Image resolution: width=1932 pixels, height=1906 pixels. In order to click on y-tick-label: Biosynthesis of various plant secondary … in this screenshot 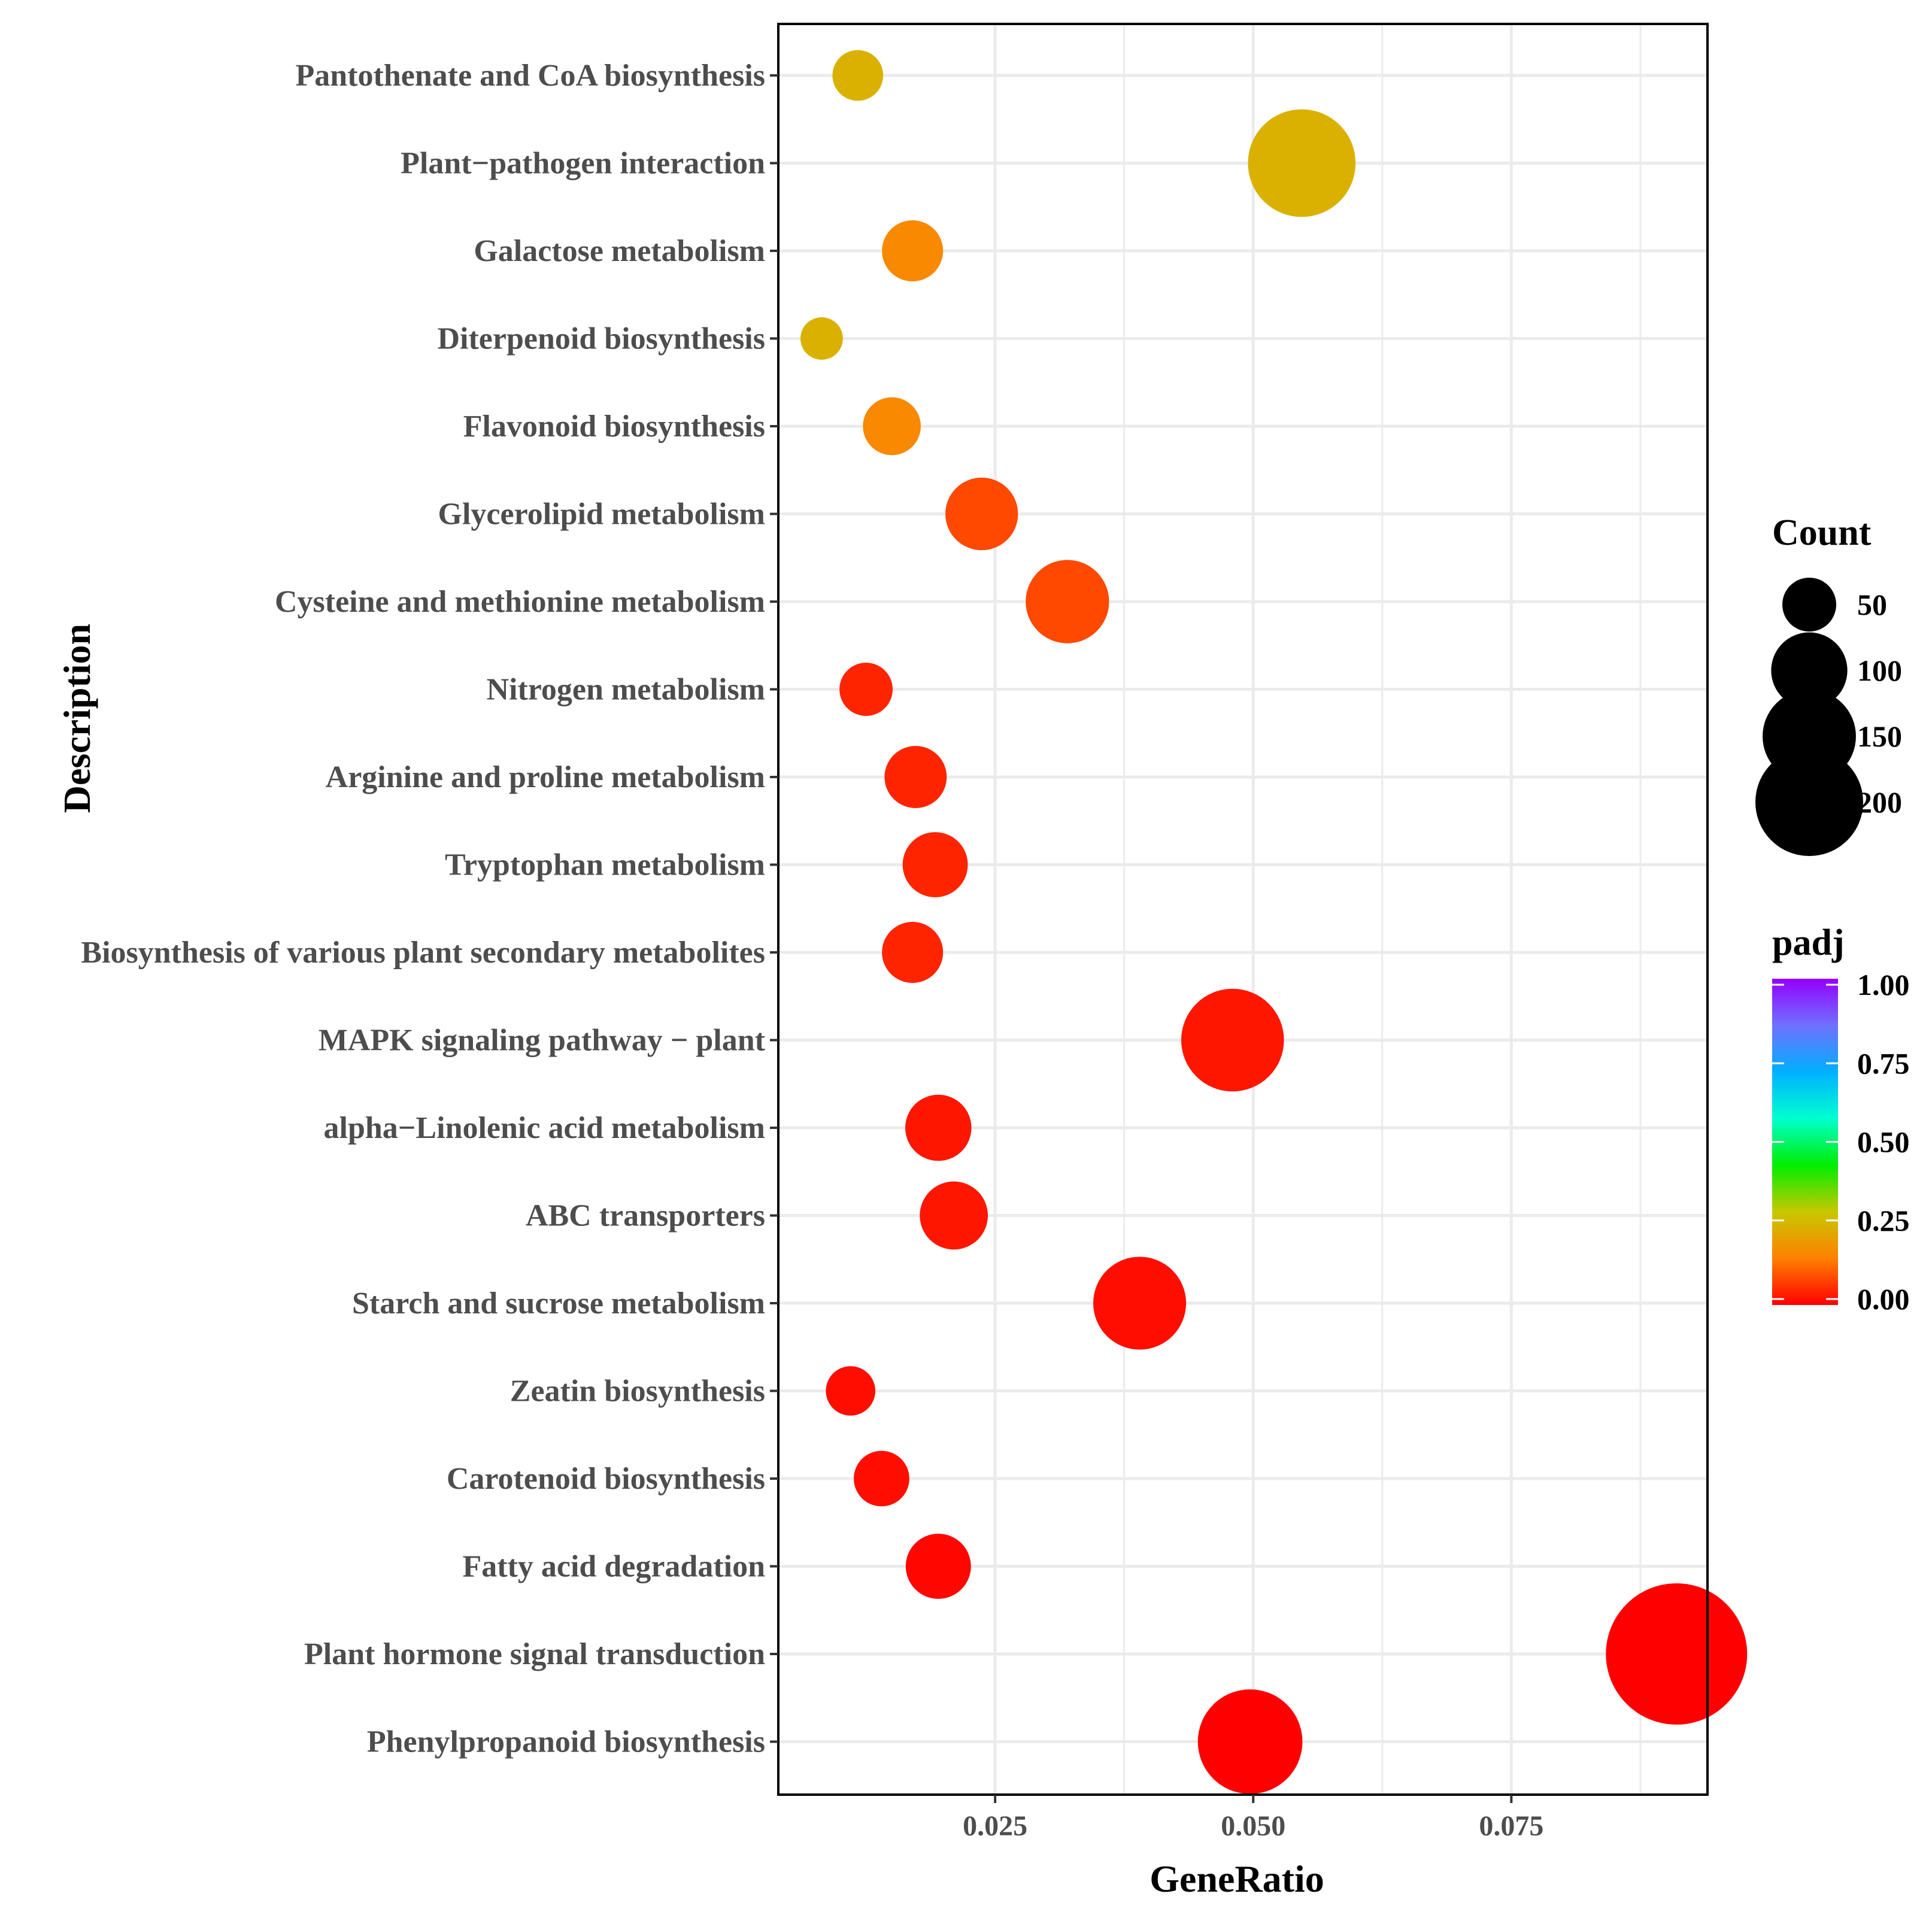, I will do `click(423, 953)`.